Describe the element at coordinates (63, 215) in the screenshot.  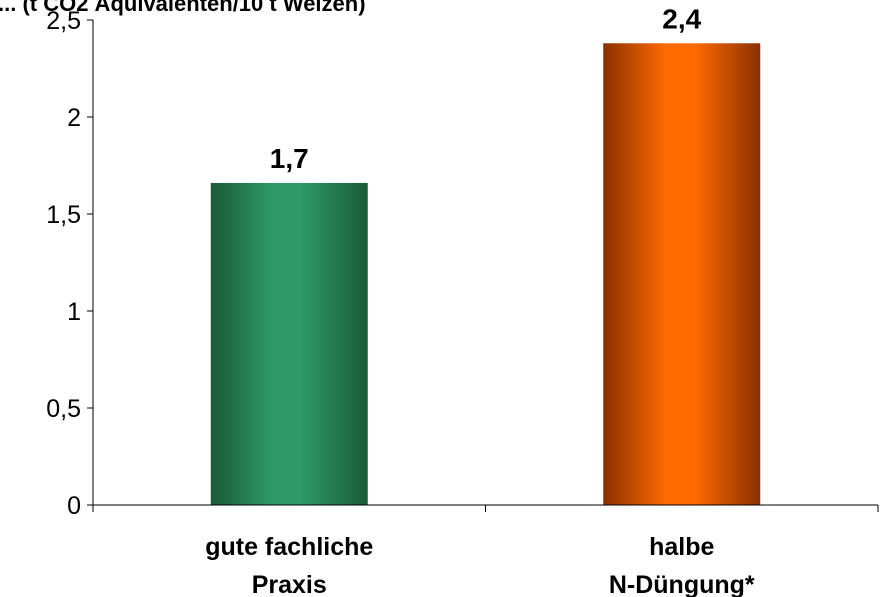
I see `y-tick-label: 1,5` at that location.